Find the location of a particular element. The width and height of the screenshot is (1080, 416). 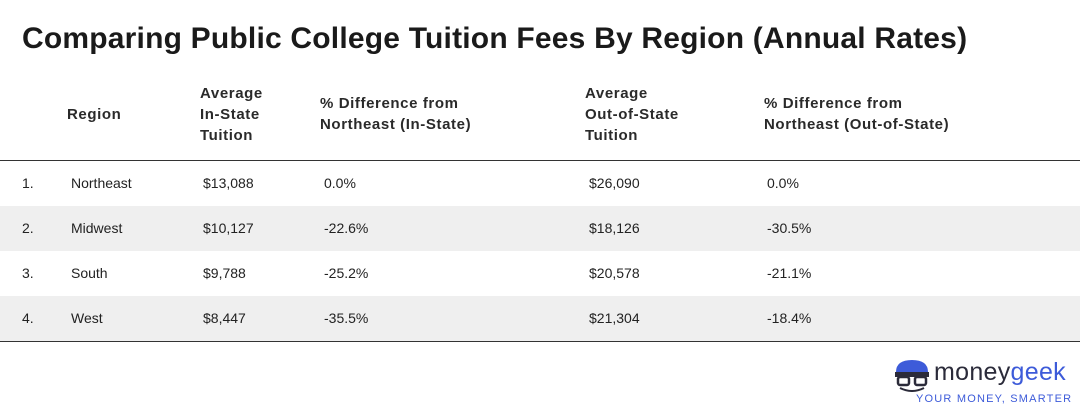

table-border is located at coordinates (540, 341).